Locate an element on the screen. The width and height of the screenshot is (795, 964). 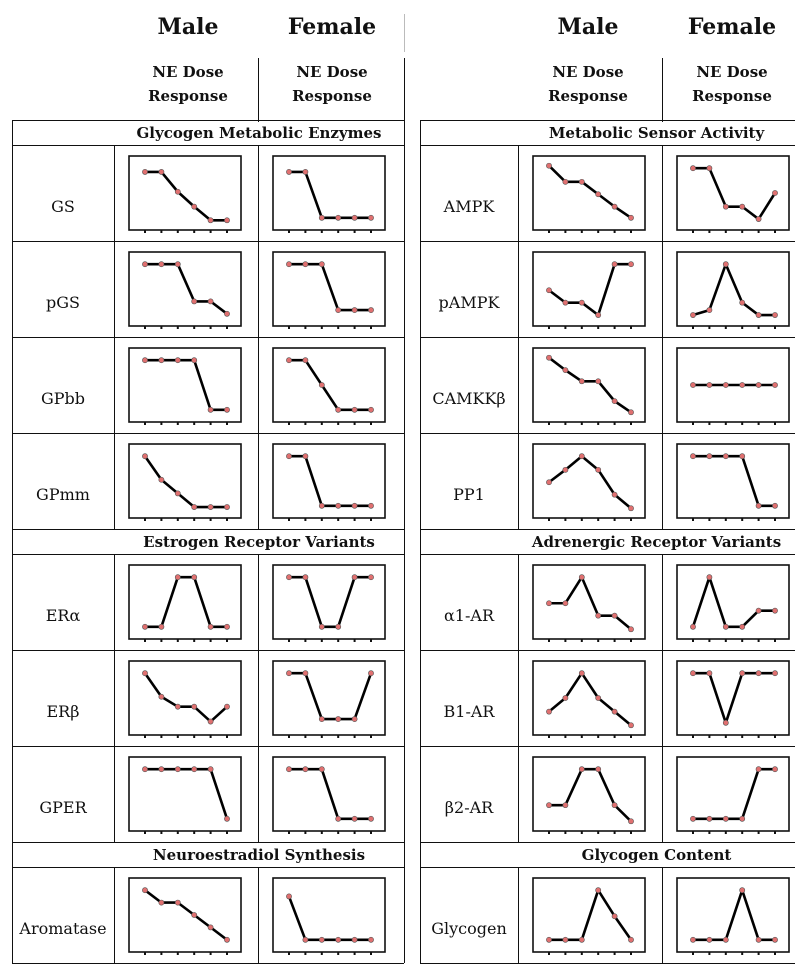
right-male-subheader-line1: NE Dose is located at coordinates (588, 72).